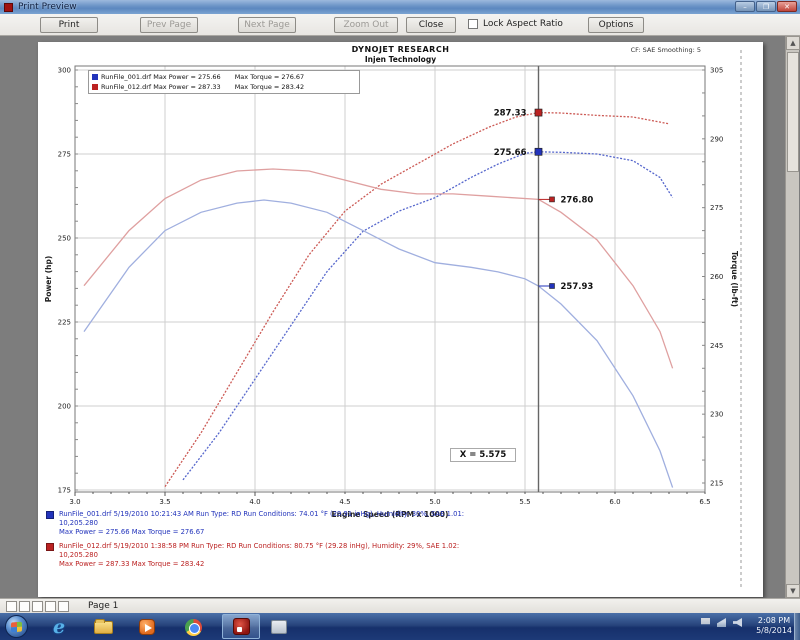 The image size is (800, 640). Describe the element at coordinates (400, 605) in the screenshot. I see `status-bar: Page 1` at that location.